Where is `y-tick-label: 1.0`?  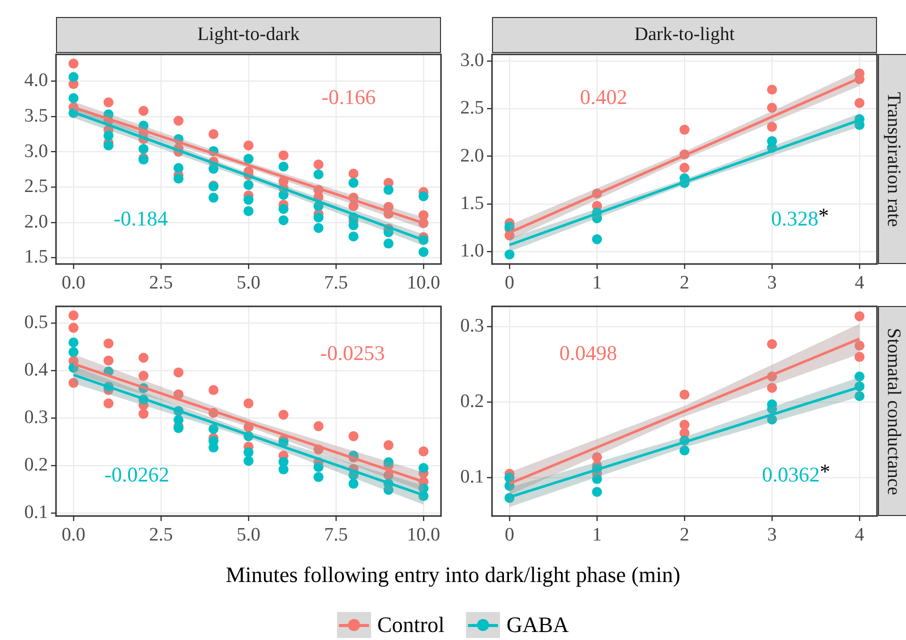
y-tick-label: 1.0 is located at coordinates (472, 251).